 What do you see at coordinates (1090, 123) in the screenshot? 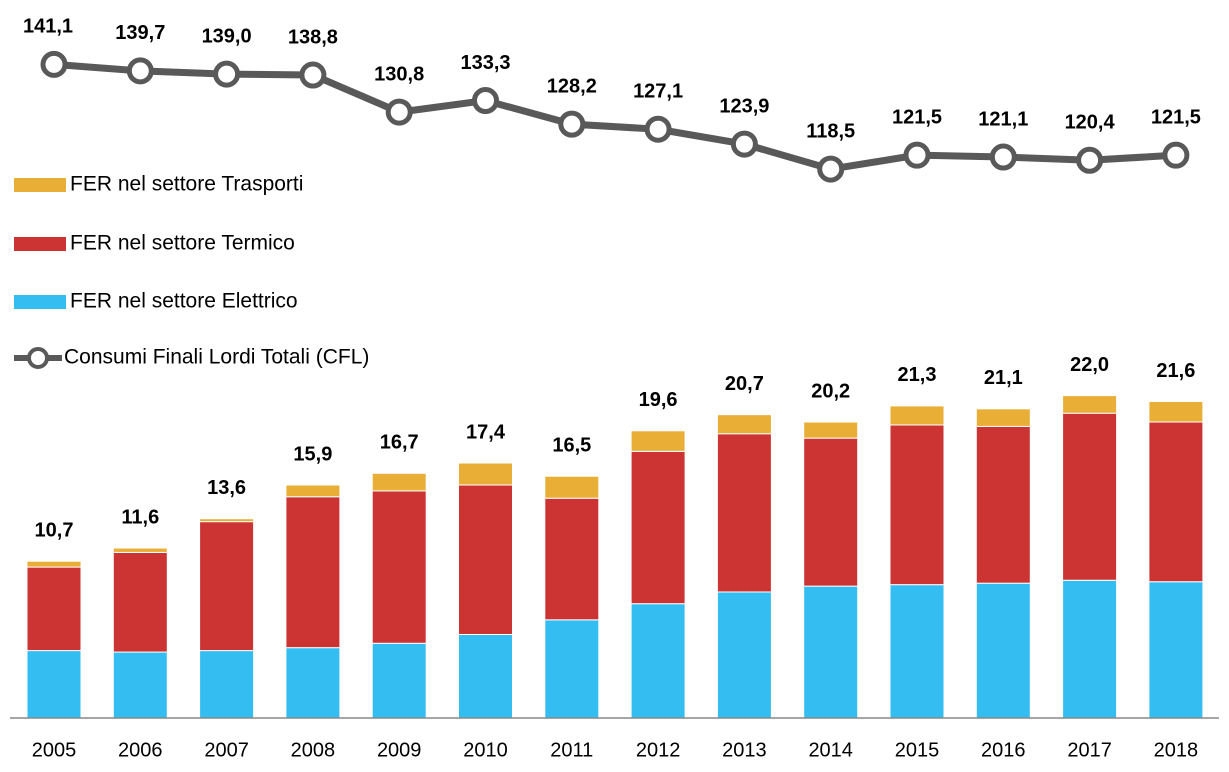
I see `line-label: 120,4` at bounding box center [1090, 123].